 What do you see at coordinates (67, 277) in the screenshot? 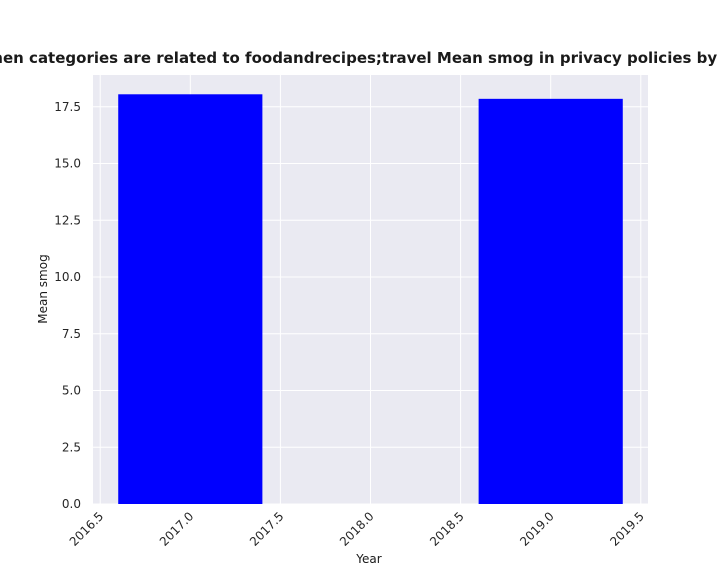
I see `y-tick-label: 10.0` at bounding box center [67, 277].